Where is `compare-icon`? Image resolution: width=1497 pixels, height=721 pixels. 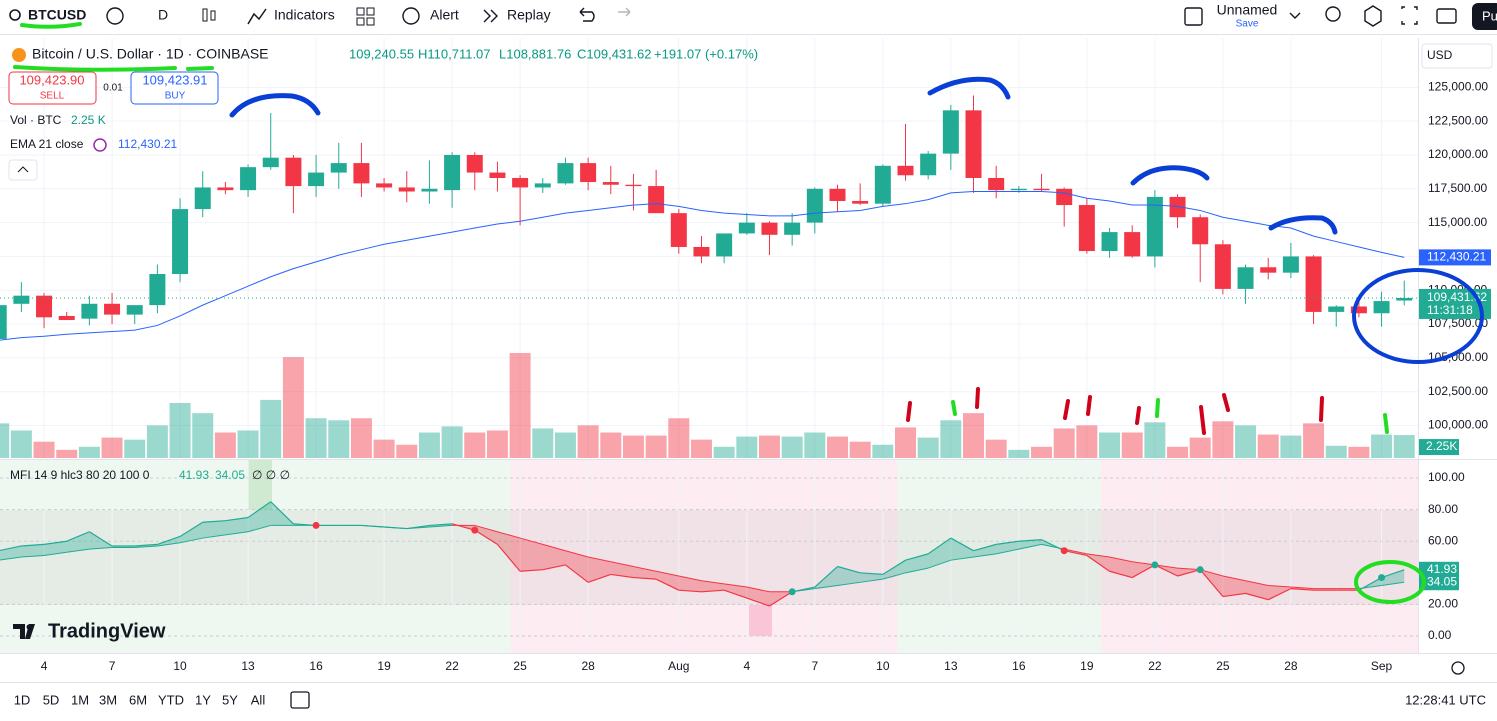 compare-icon is located at coordinates (115, 16).